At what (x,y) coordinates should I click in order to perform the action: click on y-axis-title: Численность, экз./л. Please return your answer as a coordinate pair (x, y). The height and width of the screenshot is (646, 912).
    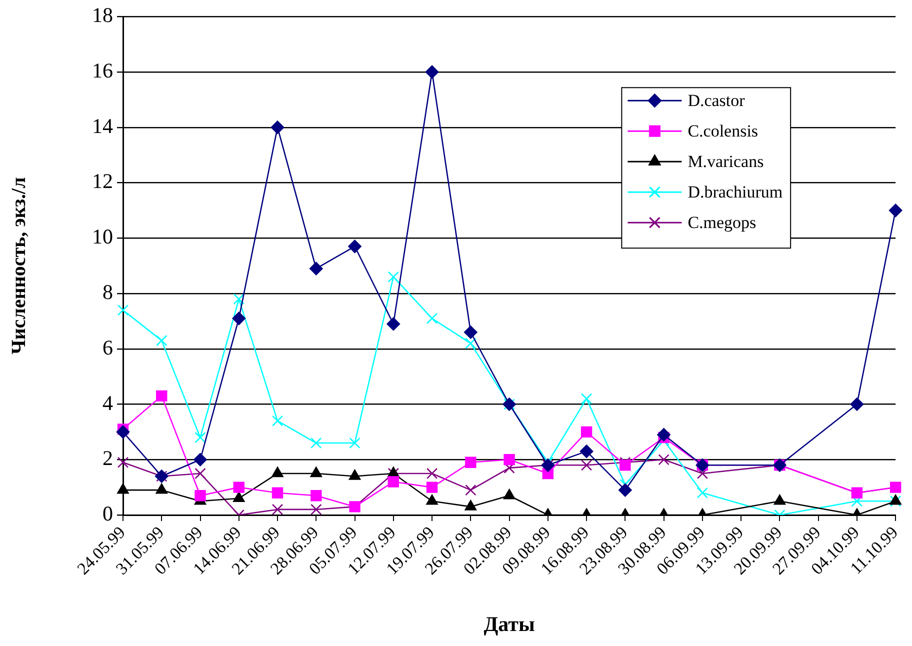
    Looking at the image, I should click on (19, 265).